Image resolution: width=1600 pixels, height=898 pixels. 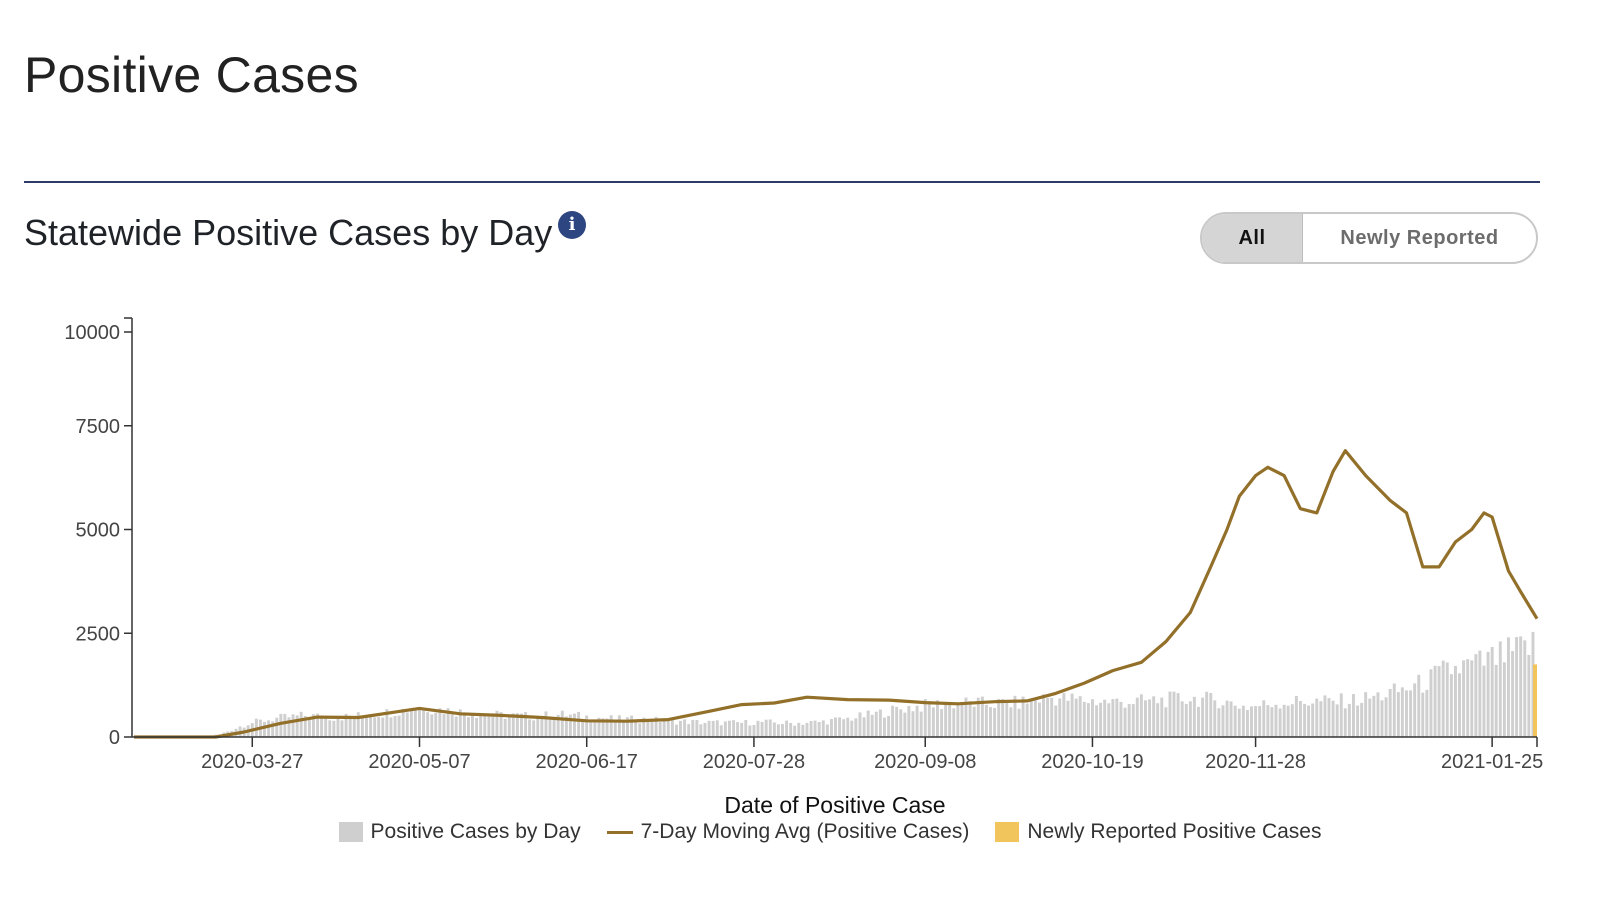 I want to click on x-tick-label: 2020-06-17, so click(x=587, y=762).